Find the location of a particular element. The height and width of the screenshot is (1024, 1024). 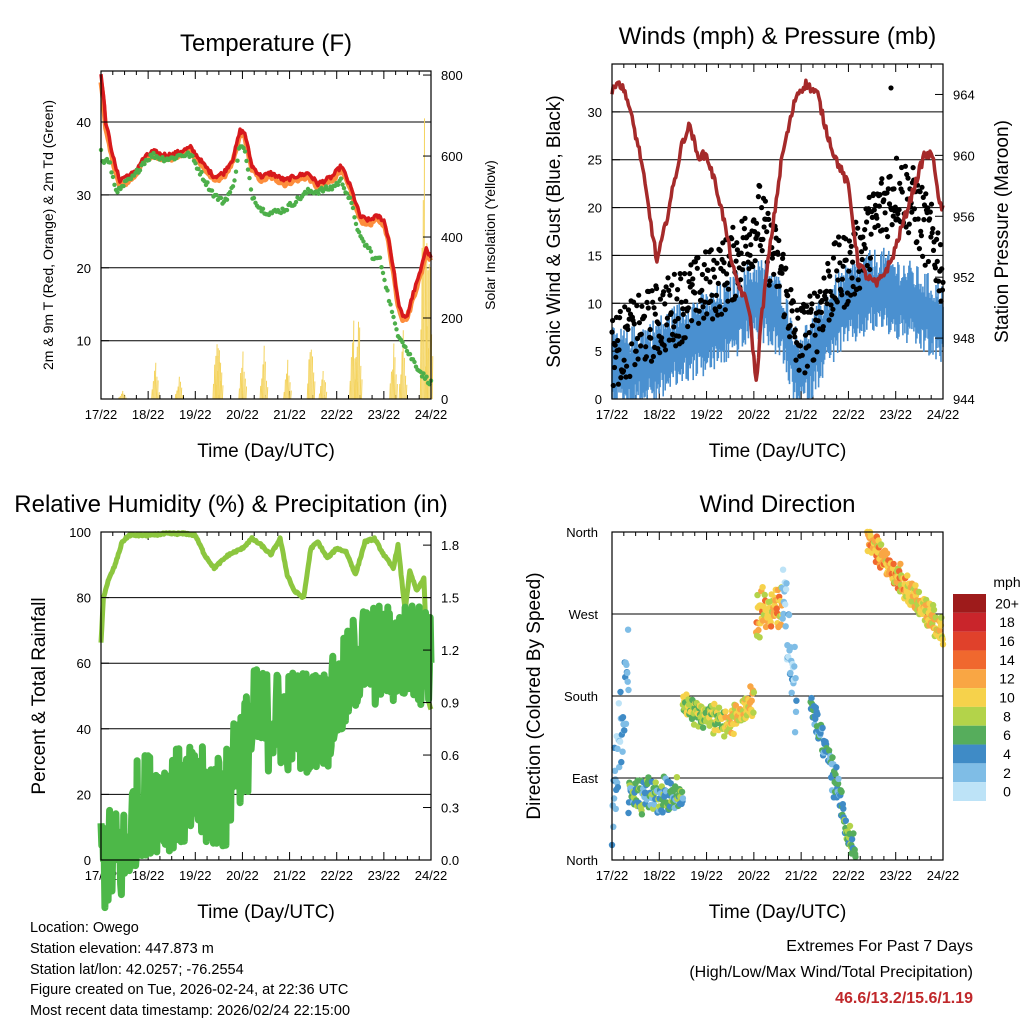

temp-9m-line is located at coordinates (265, 202).